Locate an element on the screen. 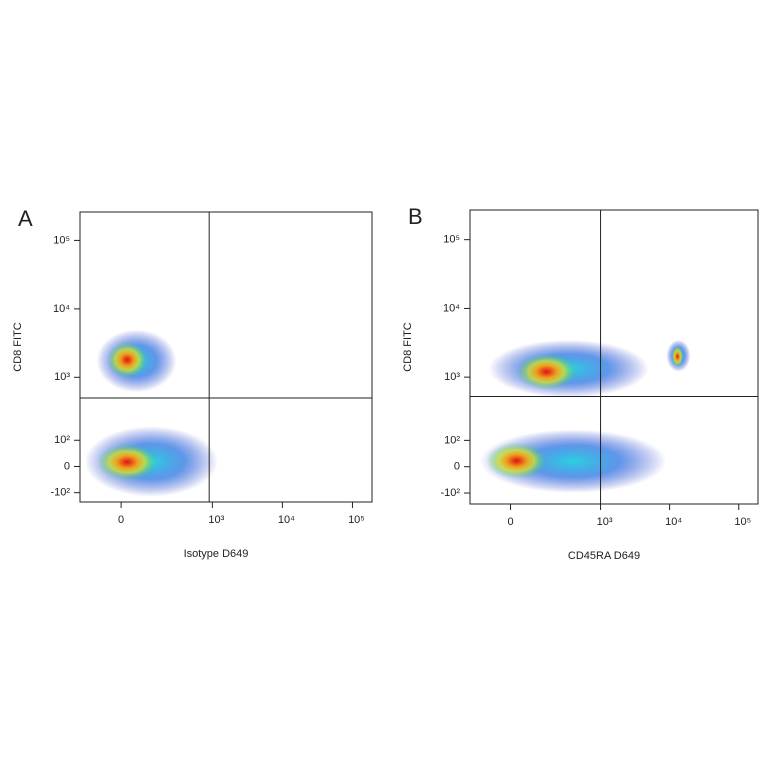  panel-letter: B is located at coordinates (415, 216).